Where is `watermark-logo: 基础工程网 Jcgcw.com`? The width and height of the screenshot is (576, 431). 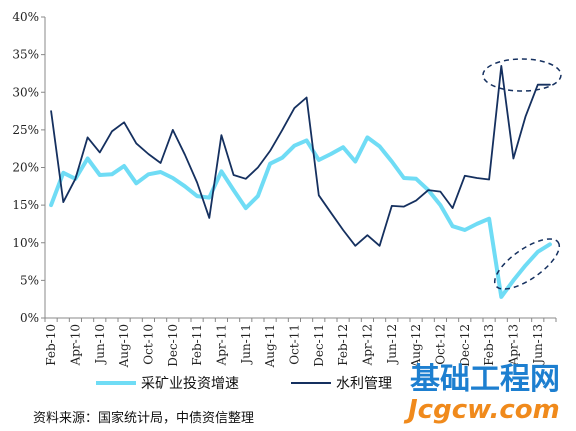 watermark-logo: 基础工程网 Jcgcw.com is located at coordinates (481, 393).